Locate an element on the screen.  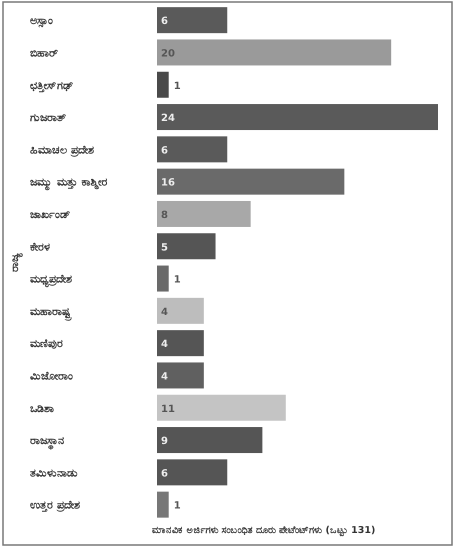
y-tick-label: ಹಿಮಾಚಲ ಪ್ರದೇಶ is located at coordinates (62, 150).